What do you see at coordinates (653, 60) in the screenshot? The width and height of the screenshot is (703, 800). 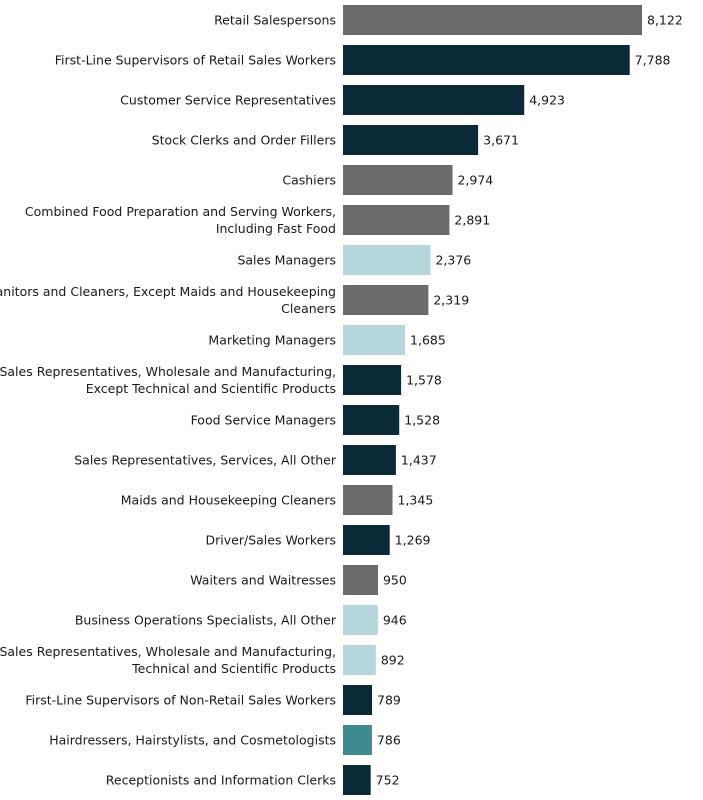 I see `value-label-1: 7,788` at bounding box center [653, 60].